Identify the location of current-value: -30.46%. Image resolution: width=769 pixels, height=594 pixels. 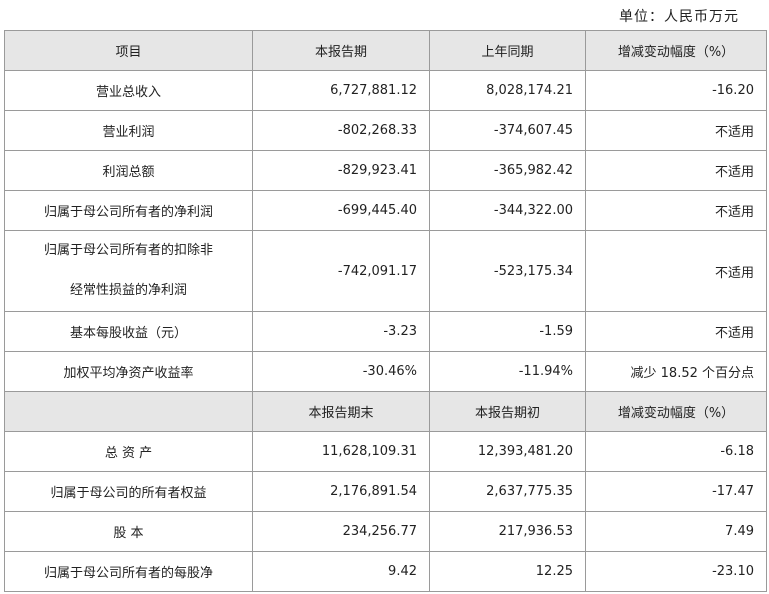
(341, 371).